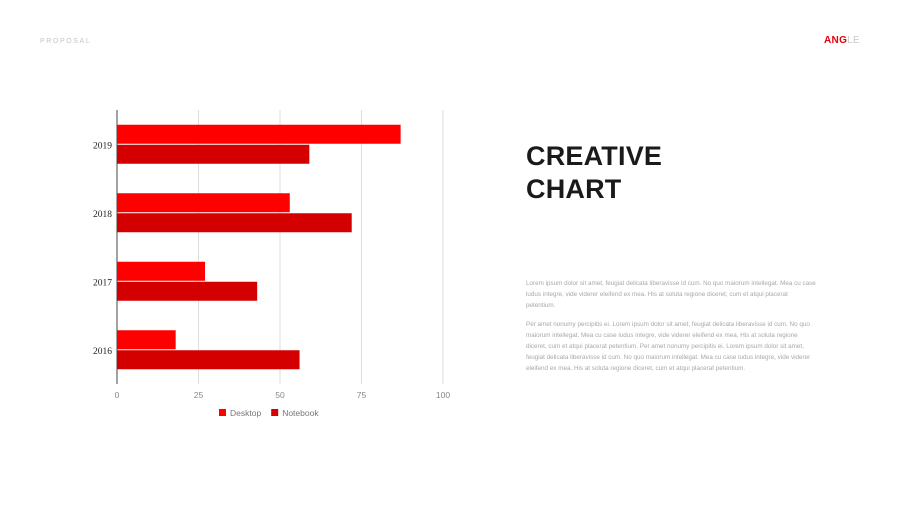 The height and width of the screenshot is (506, 900). What do you see at coordinates (362, 395) in the screenshot?
I see `x-tick-label: 75` at bounding box center [362, 395].